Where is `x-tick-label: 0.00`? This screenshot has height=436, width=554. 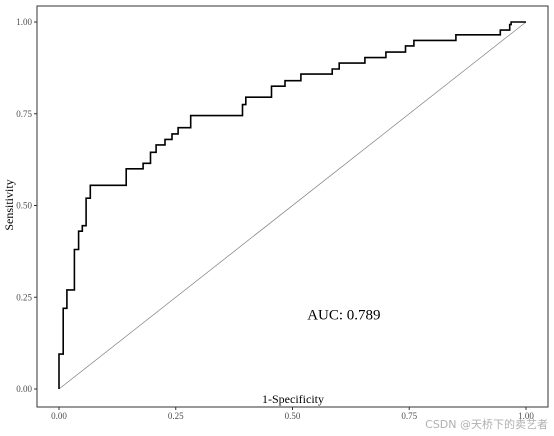
x-tick-label: 0.00 is located at coordinates (59, 416).